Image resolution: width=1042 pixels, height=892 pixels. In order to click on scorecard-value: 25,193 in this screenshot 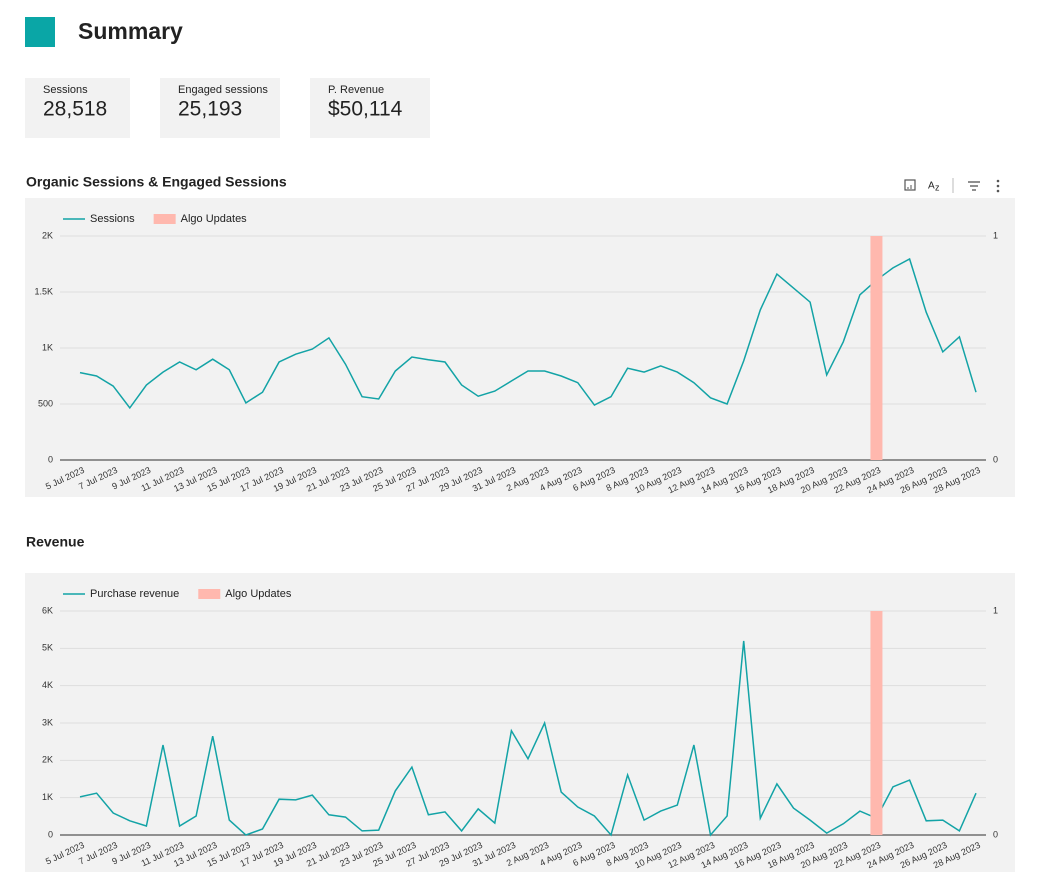, I will do `click(210, 109)`.